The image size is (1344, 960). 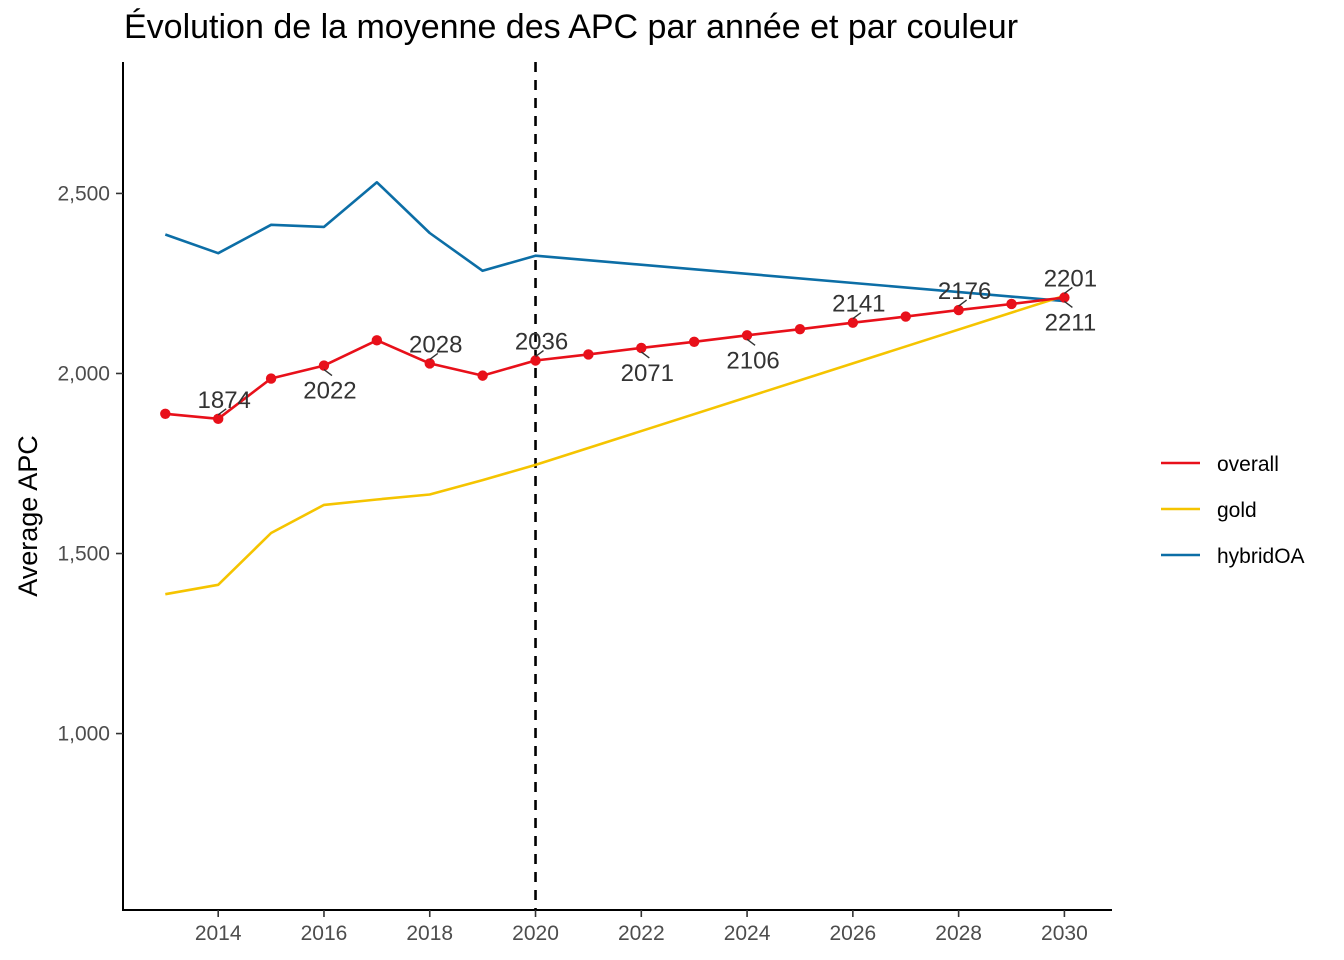 I want to click on x-tick-label: 2020, so click(x=535, y=933).